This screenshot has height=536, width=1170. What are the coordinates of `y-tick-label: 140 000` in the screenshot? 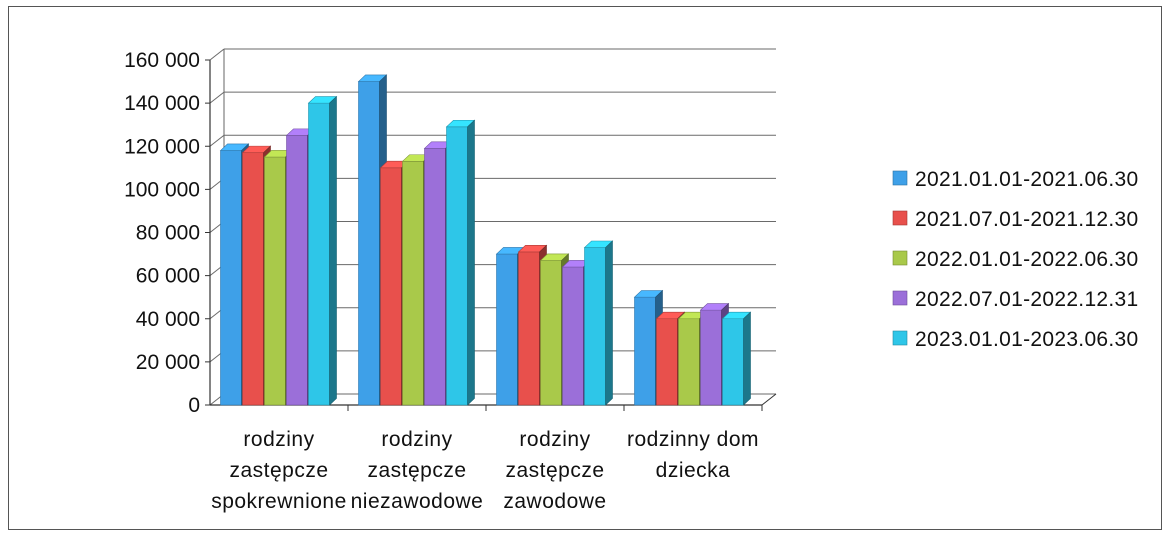 It's located at (162, 103).